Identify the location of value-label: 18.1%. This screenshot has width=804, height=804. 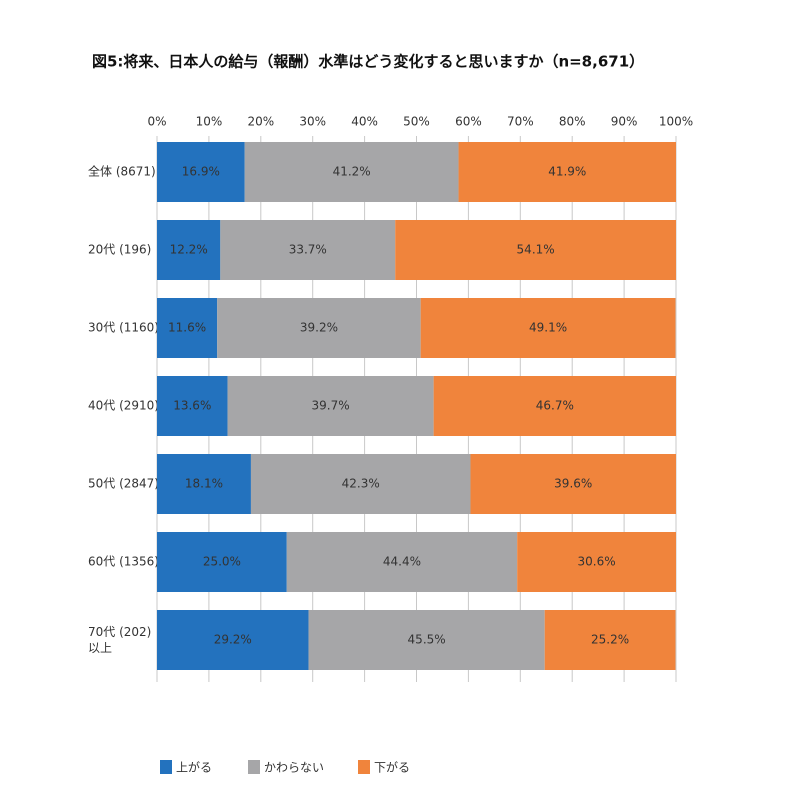
(204, 484).